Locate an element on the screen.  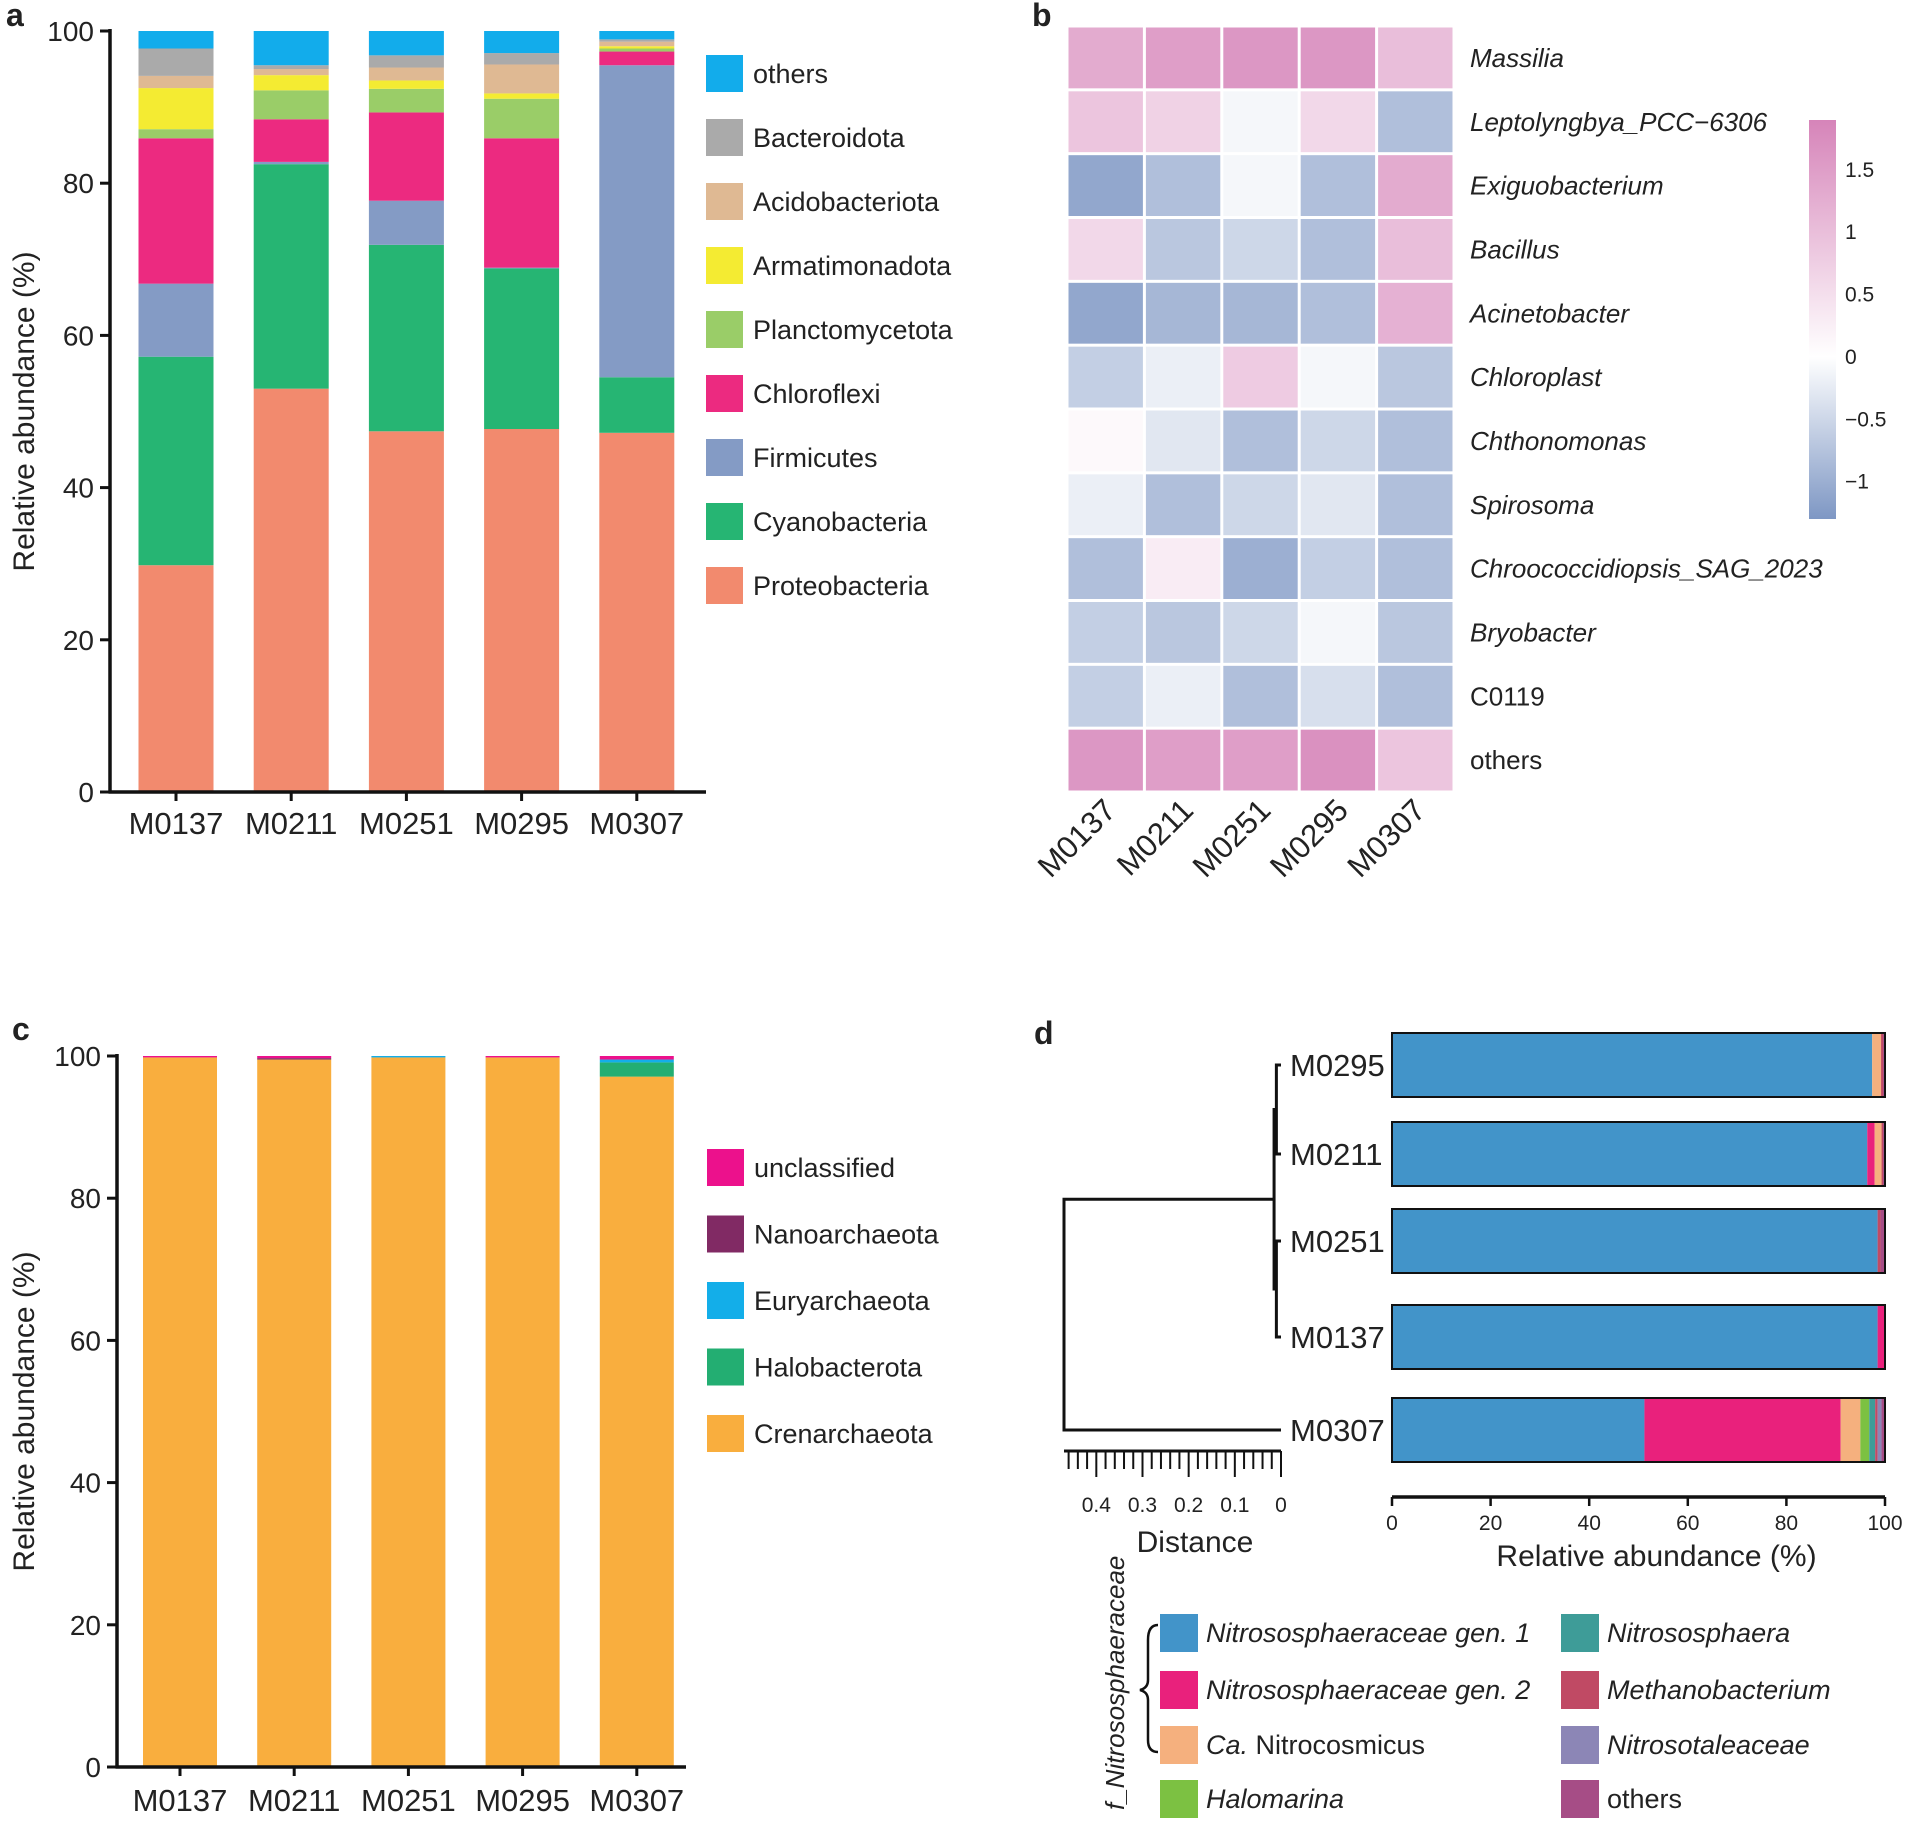
legend-label-part: Halomarina is located at coordinates (1275, 1799).